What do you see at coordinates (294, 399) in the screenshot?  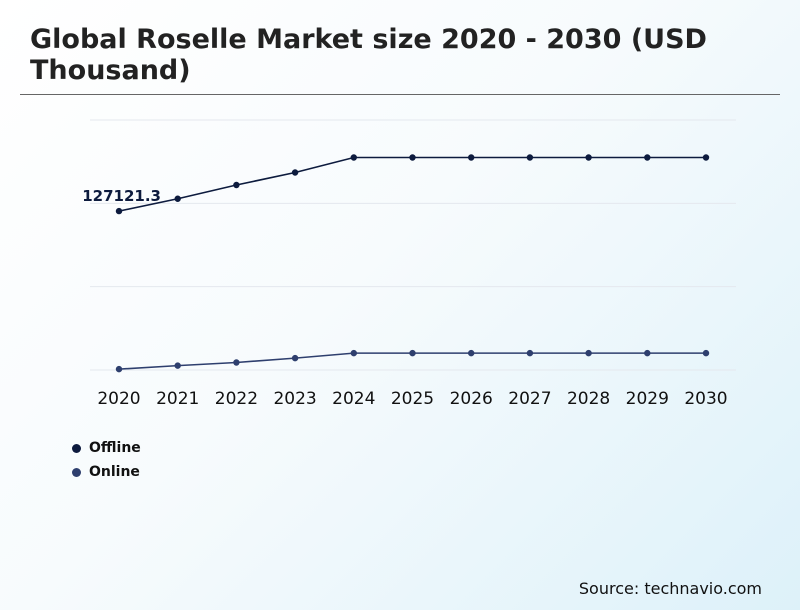 I see `x-tick-label: 2023` at bounding box center [294, 399].